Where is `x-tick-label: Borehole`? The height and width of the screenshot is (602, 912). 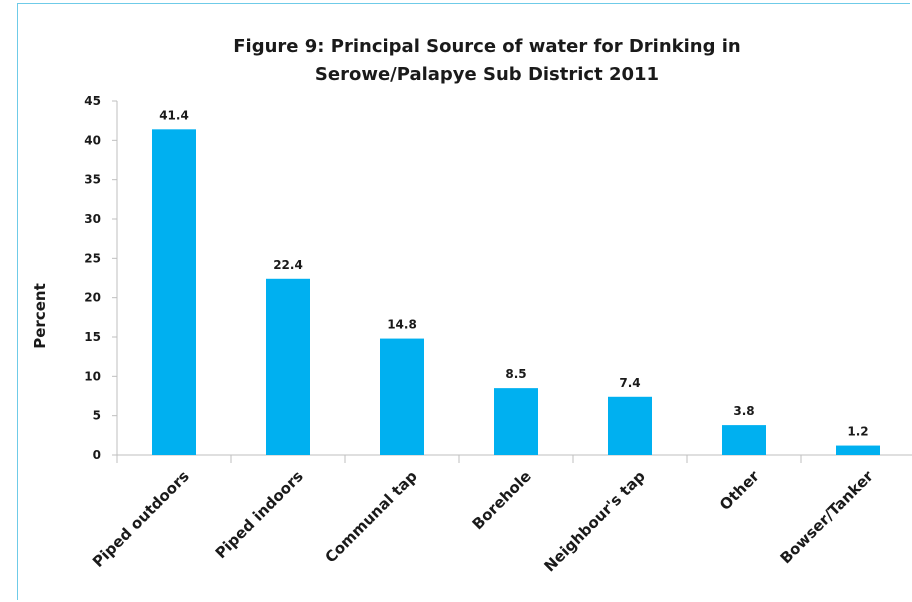
x-tick-label: Borehole is located at coordinates (502, 500).